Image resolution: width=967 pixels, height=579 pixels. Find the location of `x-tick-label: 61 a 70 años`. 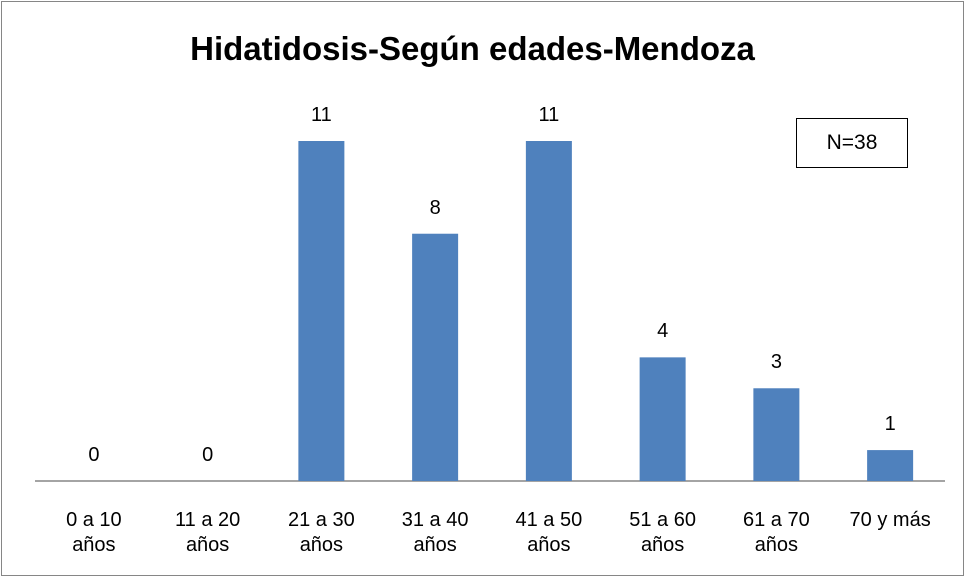

x-tick-label: 61 a 70 años is located at coordinates (776, 532).